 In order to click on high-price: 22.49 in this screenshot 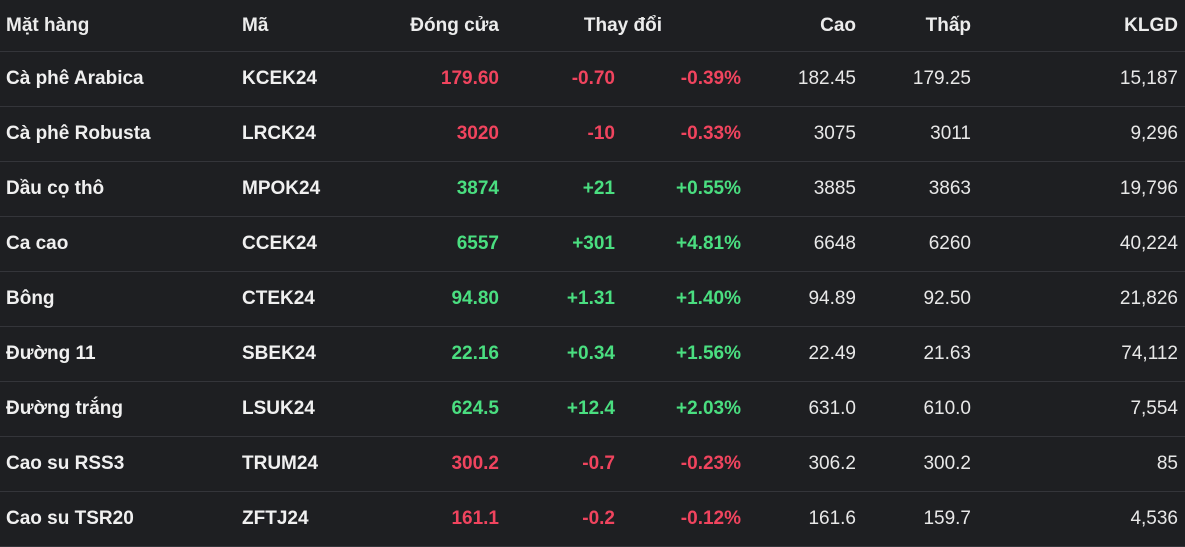, I will do `click(832, 353)`.